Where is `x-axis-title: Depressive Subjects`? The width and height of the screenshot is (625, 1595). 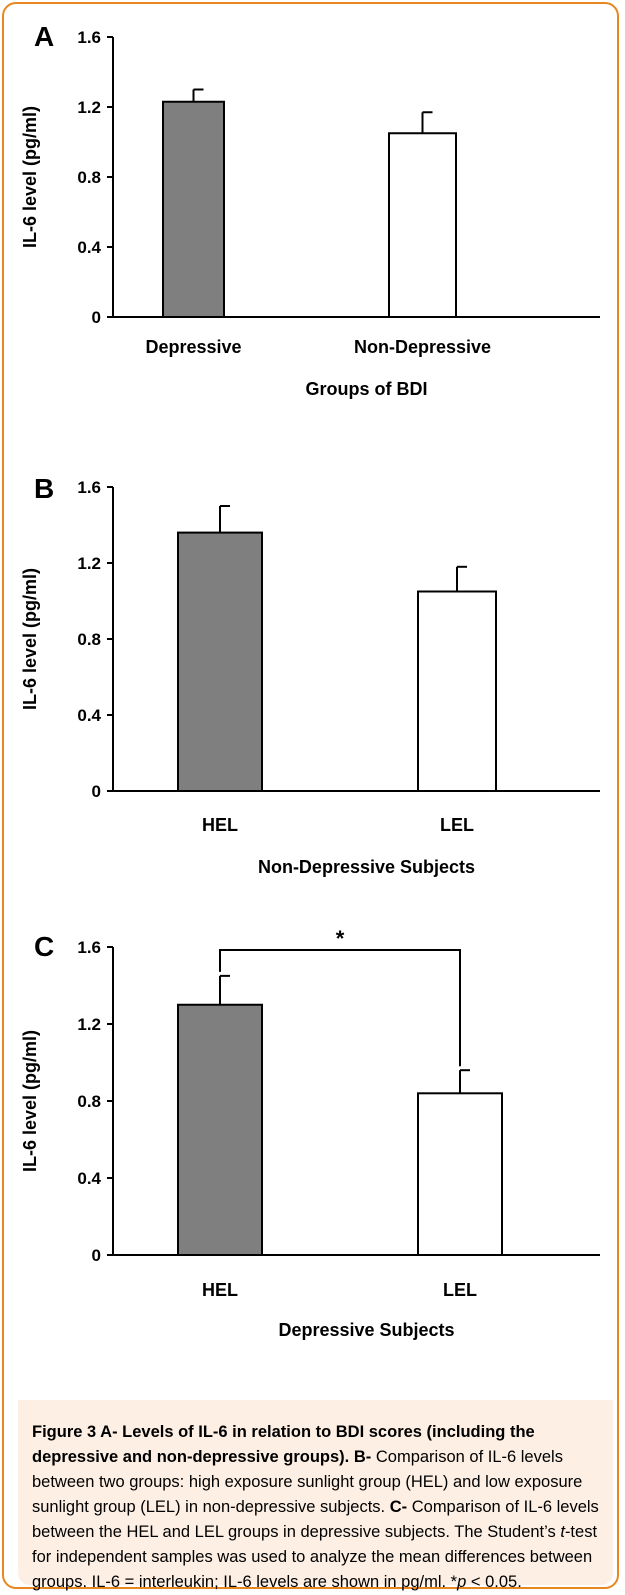
x-axis-title: Depressive Subjects is located at coordinates (366, 1330).